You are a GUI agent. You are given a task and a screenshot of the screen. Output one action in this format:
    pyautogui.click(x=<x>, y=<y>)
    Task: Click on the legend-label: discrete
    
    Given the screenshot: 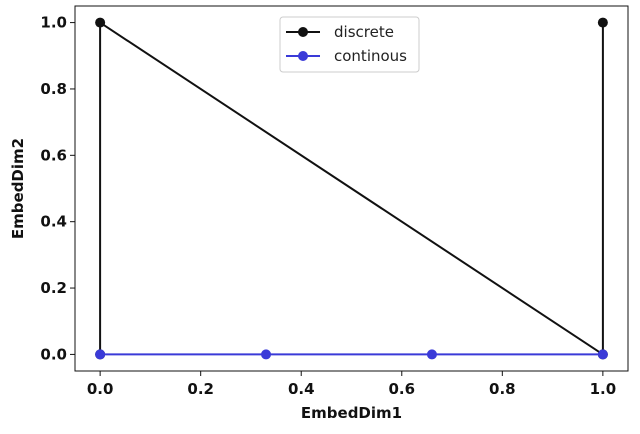 What is the action you would take?
    pyautogui.click(x=364, y=32)
    